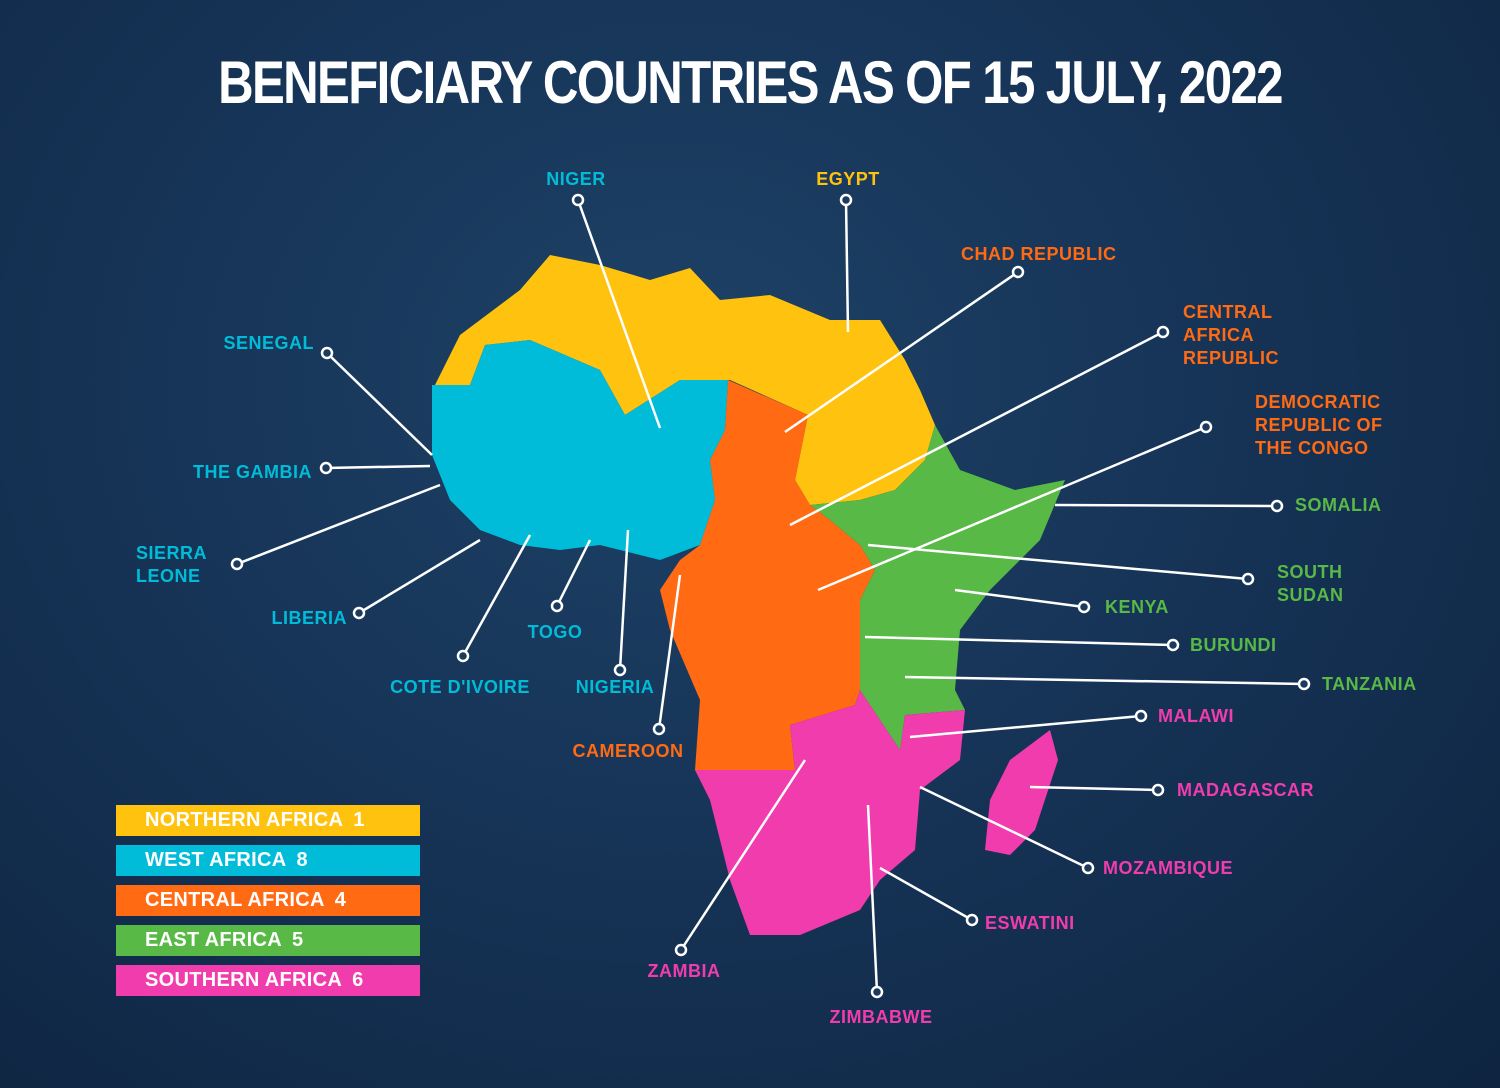 This screenshot has width=1500, height=1088. What do you see at coordinates (244, 980) in the screenshot?
I see `legend-name: SOUTHERN AFRICA` at bounding box center [244, 980].